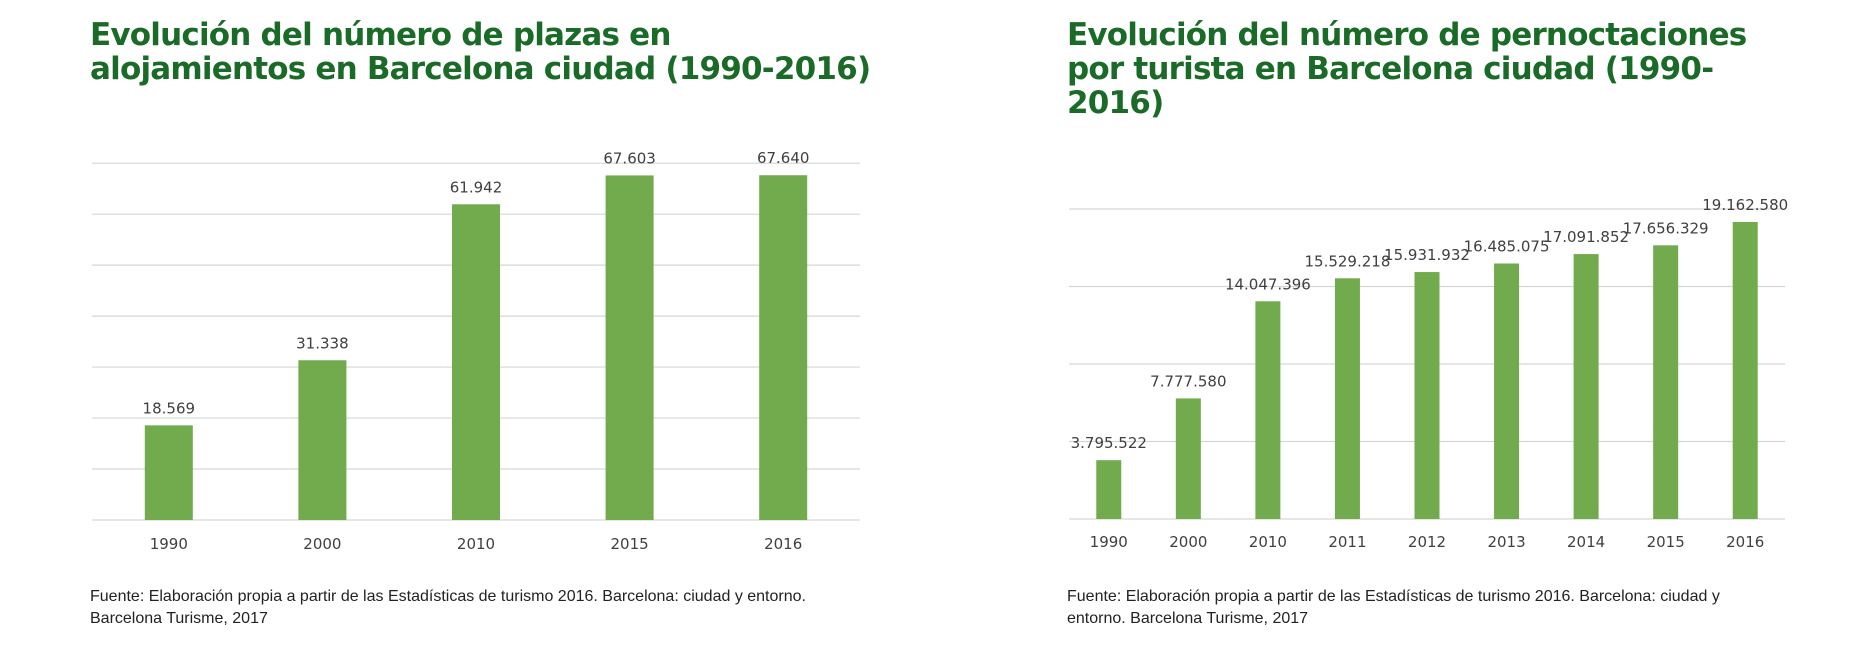 This screenshot has width=1874, height=664. What do you see at coordinates (1347, 261) in the screenshot?
I see `data-label: 15.529.218` at bounding box center [1347, 261].